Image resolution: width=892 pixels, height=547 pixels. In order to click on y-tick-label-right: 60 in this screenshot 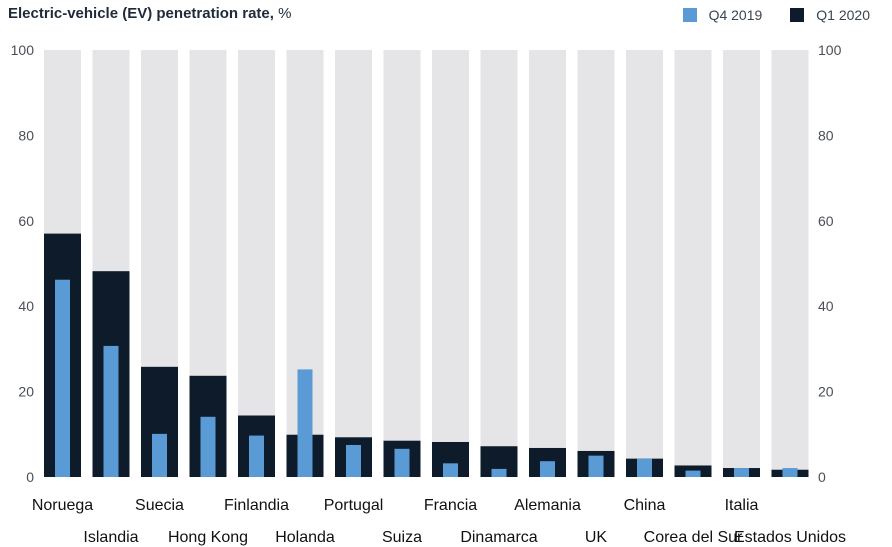, I will do `click(826, 221)`.